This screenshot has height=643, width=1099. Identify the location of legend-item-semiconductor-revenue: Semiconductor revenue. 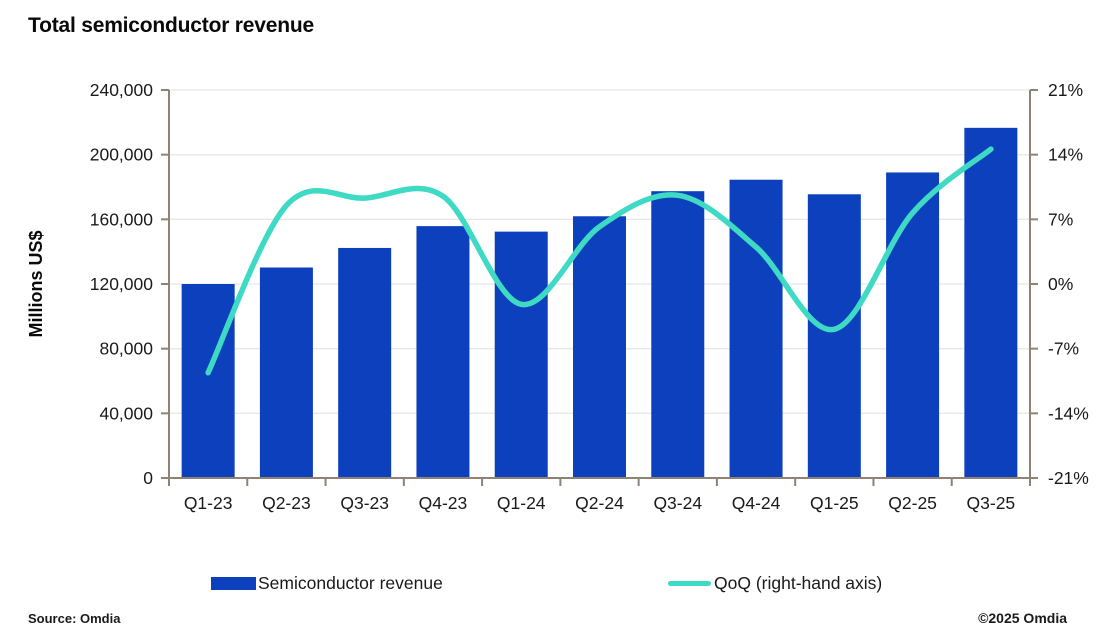
(327, 583).